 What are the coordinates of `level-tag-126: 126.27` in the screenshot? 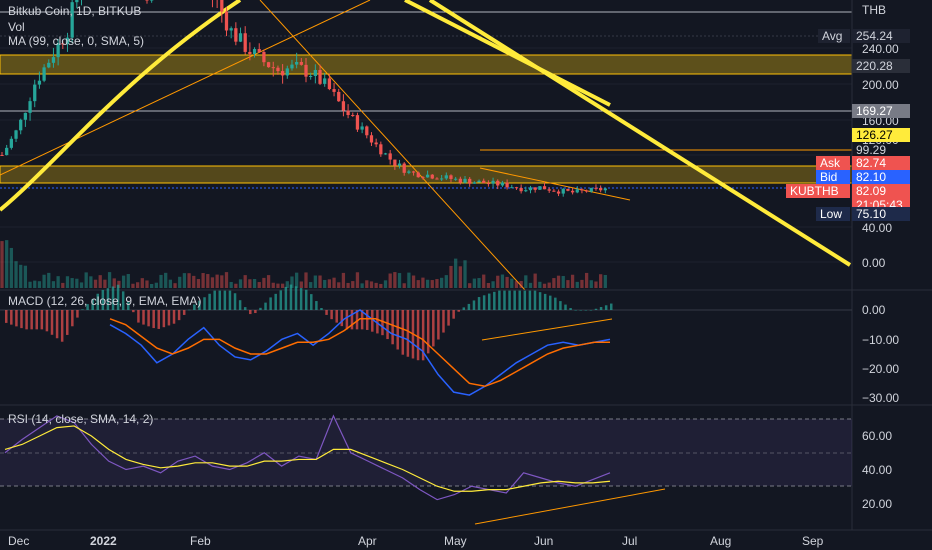 It's located at (881, 135).